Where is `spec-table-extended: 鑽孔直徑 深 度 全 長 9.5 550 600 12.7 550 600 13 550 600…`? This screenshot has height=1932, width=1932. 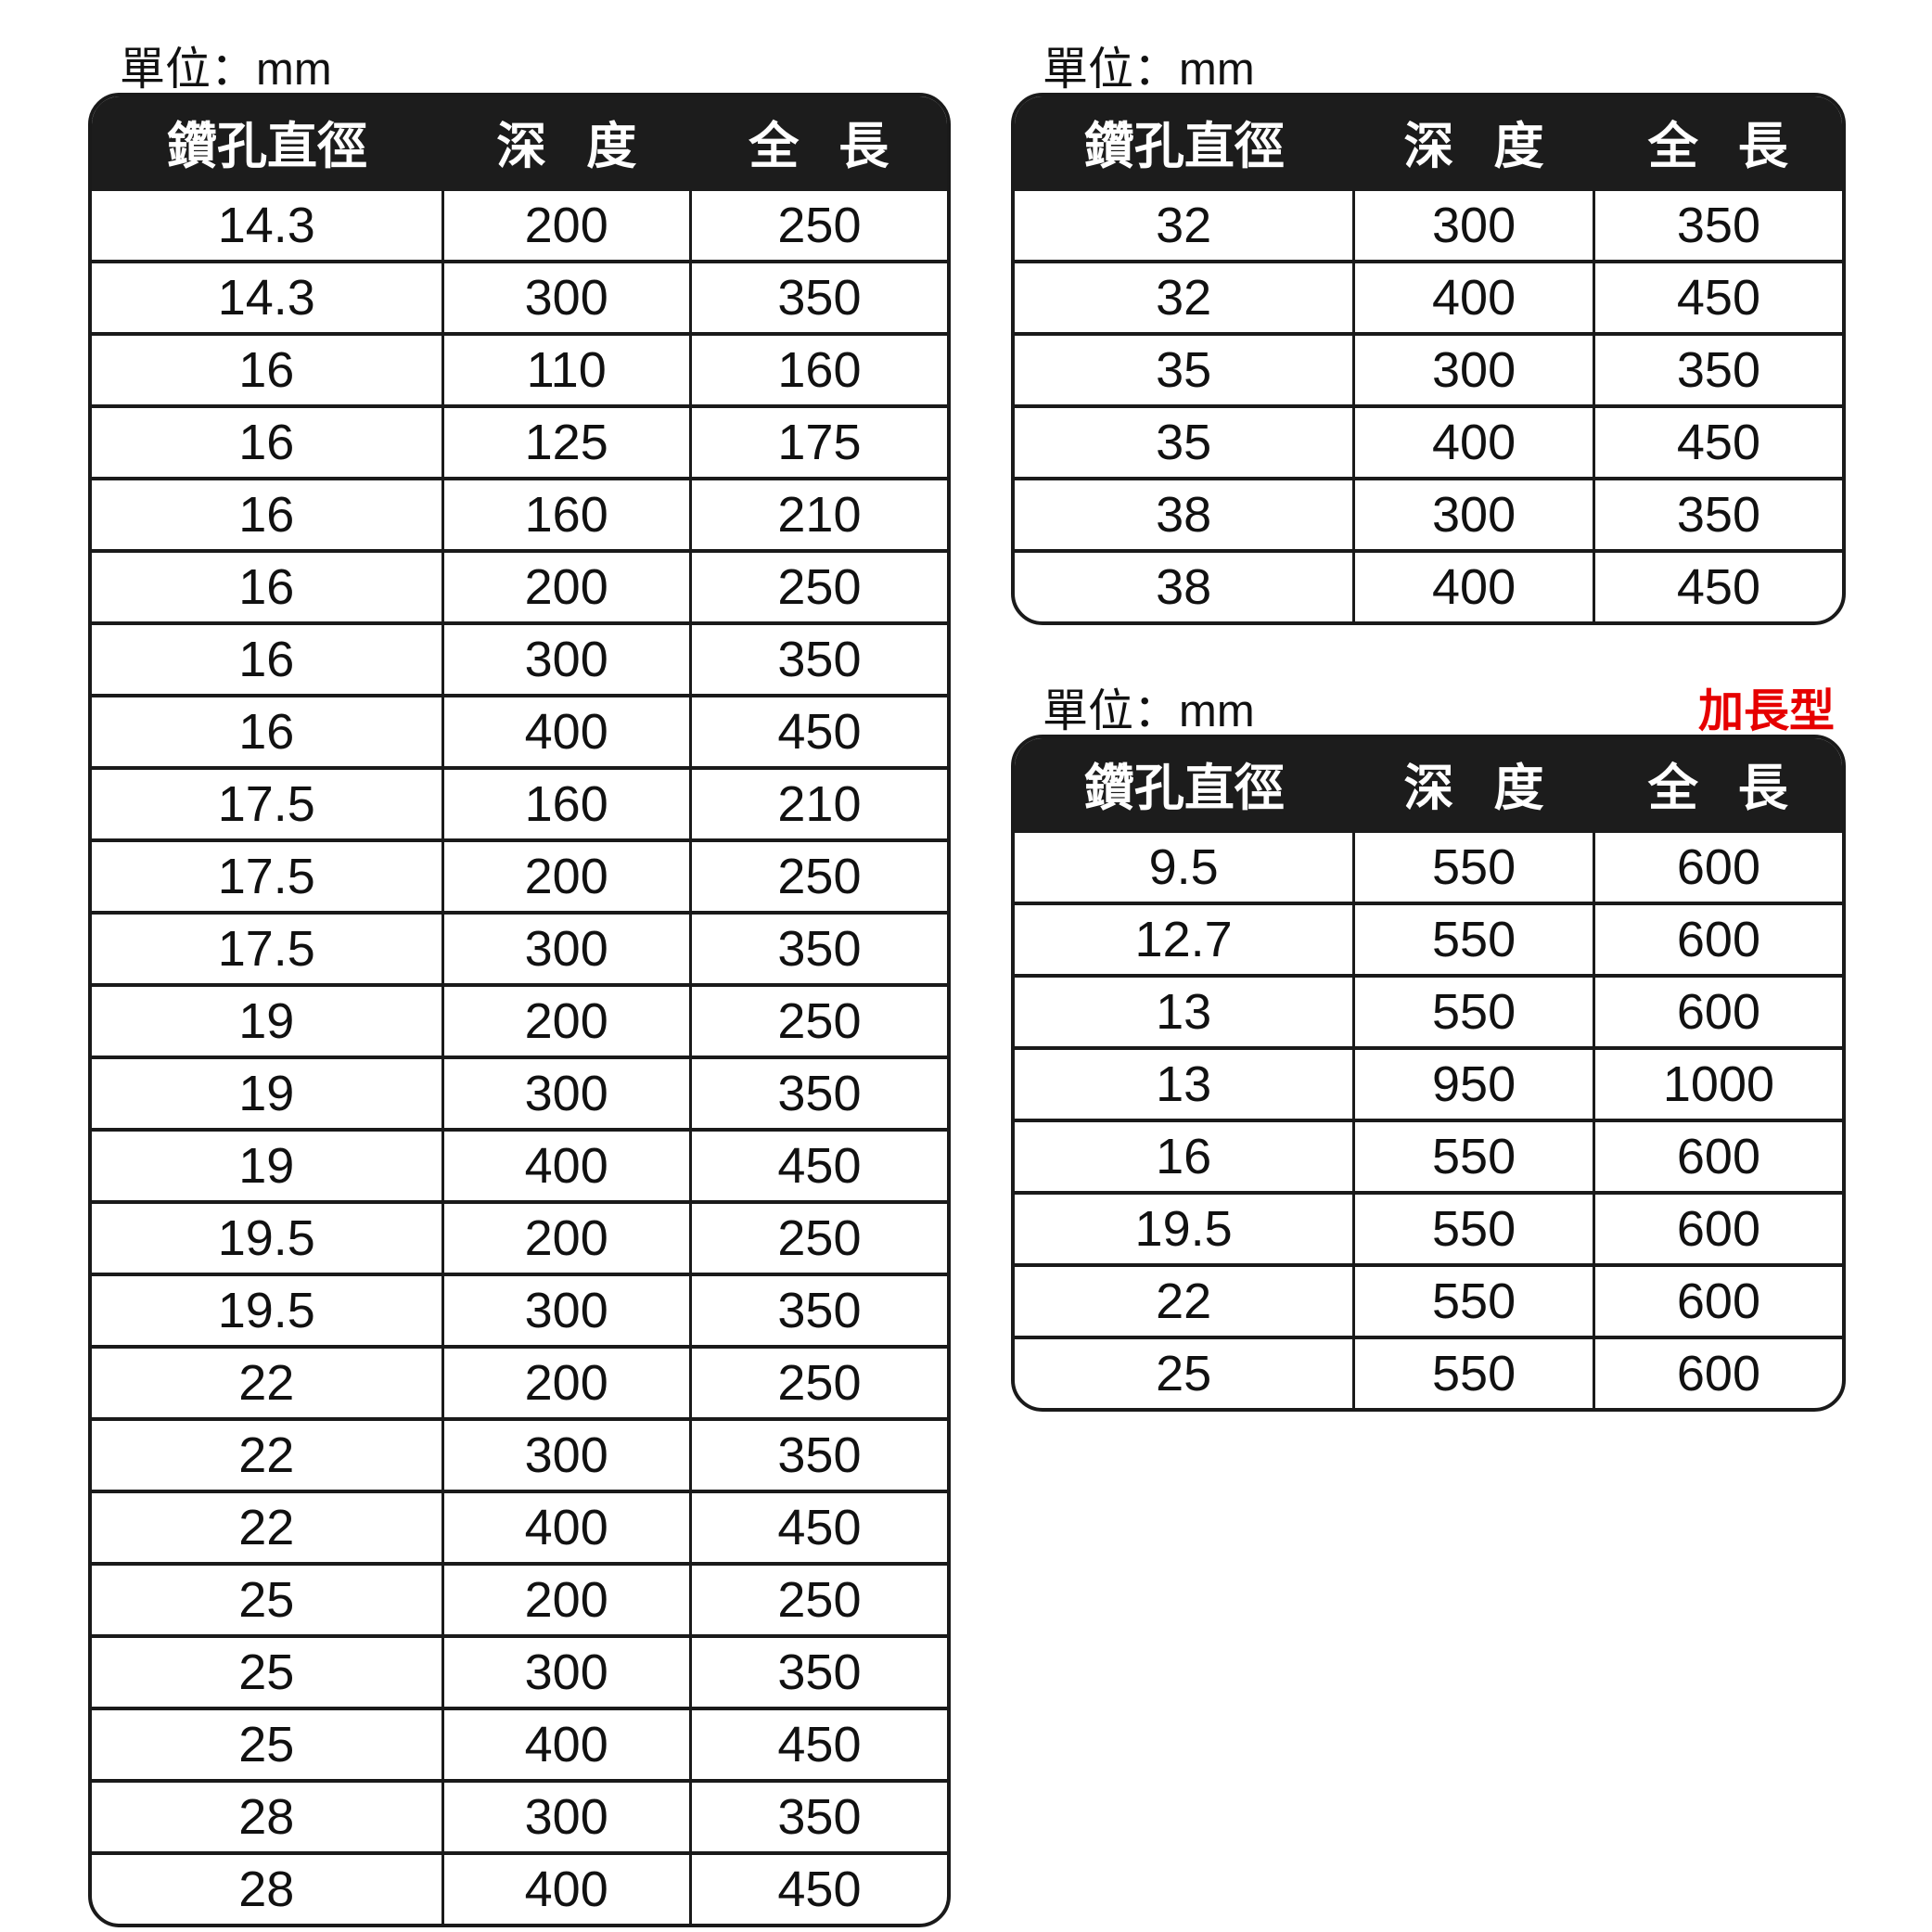 spec-table-extended: 鑽孔直徑 深 度 全 長 9.5 550 600 12.7 550 600 13 550 600… is located at coordinates (1428, 1073).